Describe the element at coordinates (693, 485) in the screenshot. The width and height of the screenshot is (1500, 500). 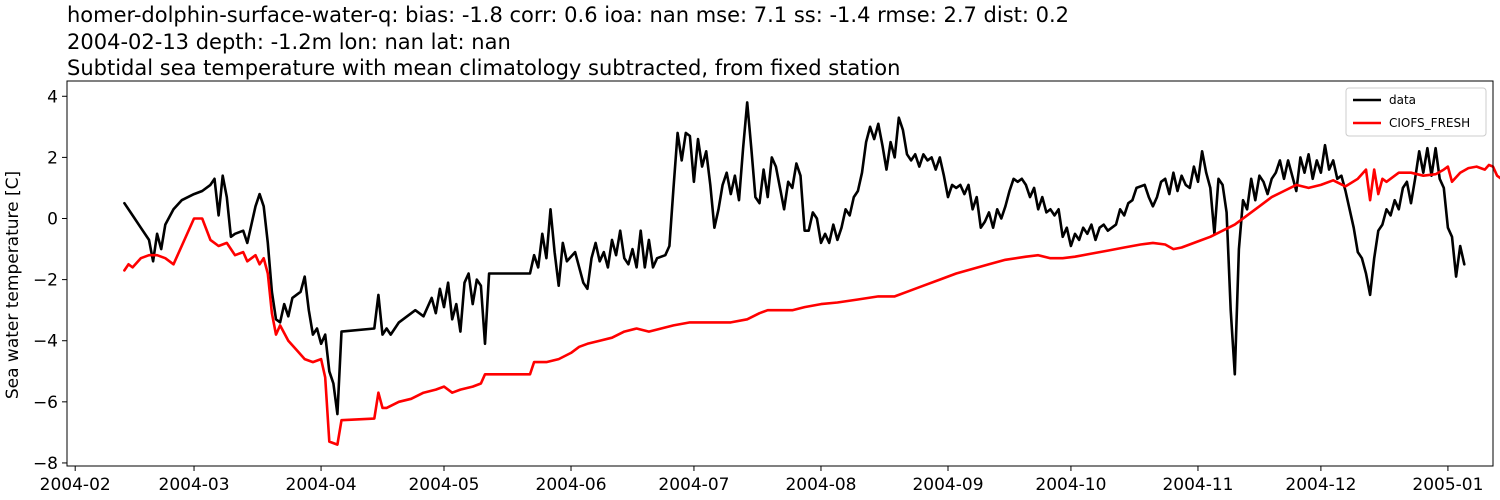
I see `x-tick-label: 2004-07` at that location.